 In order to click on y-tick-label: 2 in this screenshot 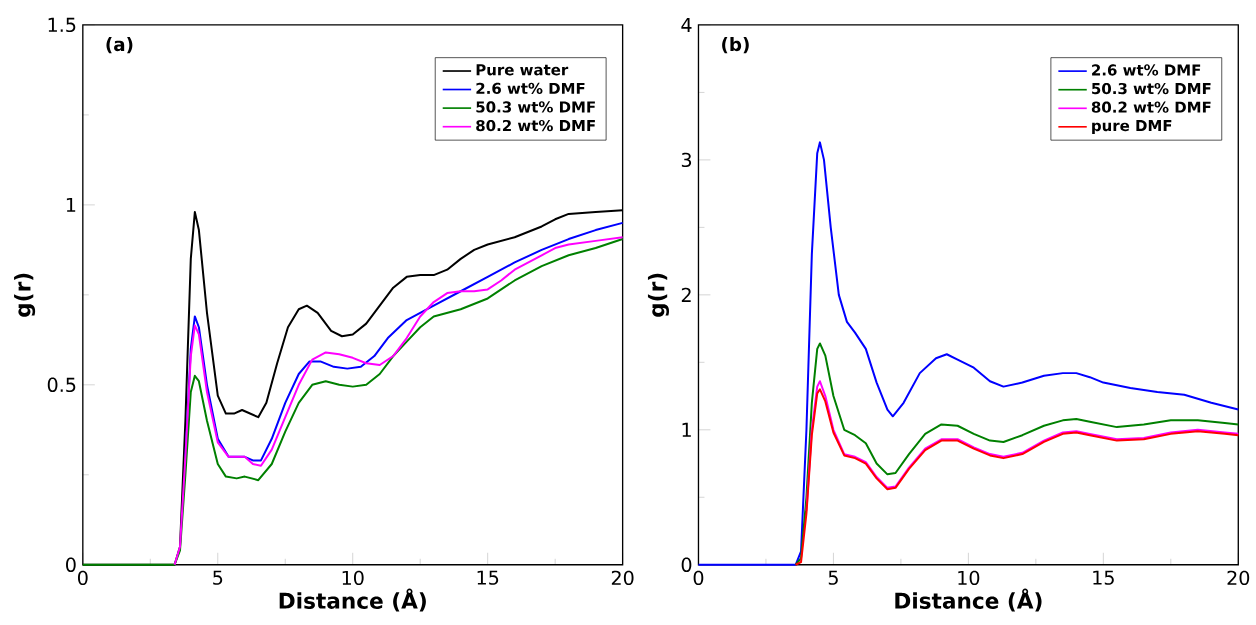, I will do `click(686, 295)`.